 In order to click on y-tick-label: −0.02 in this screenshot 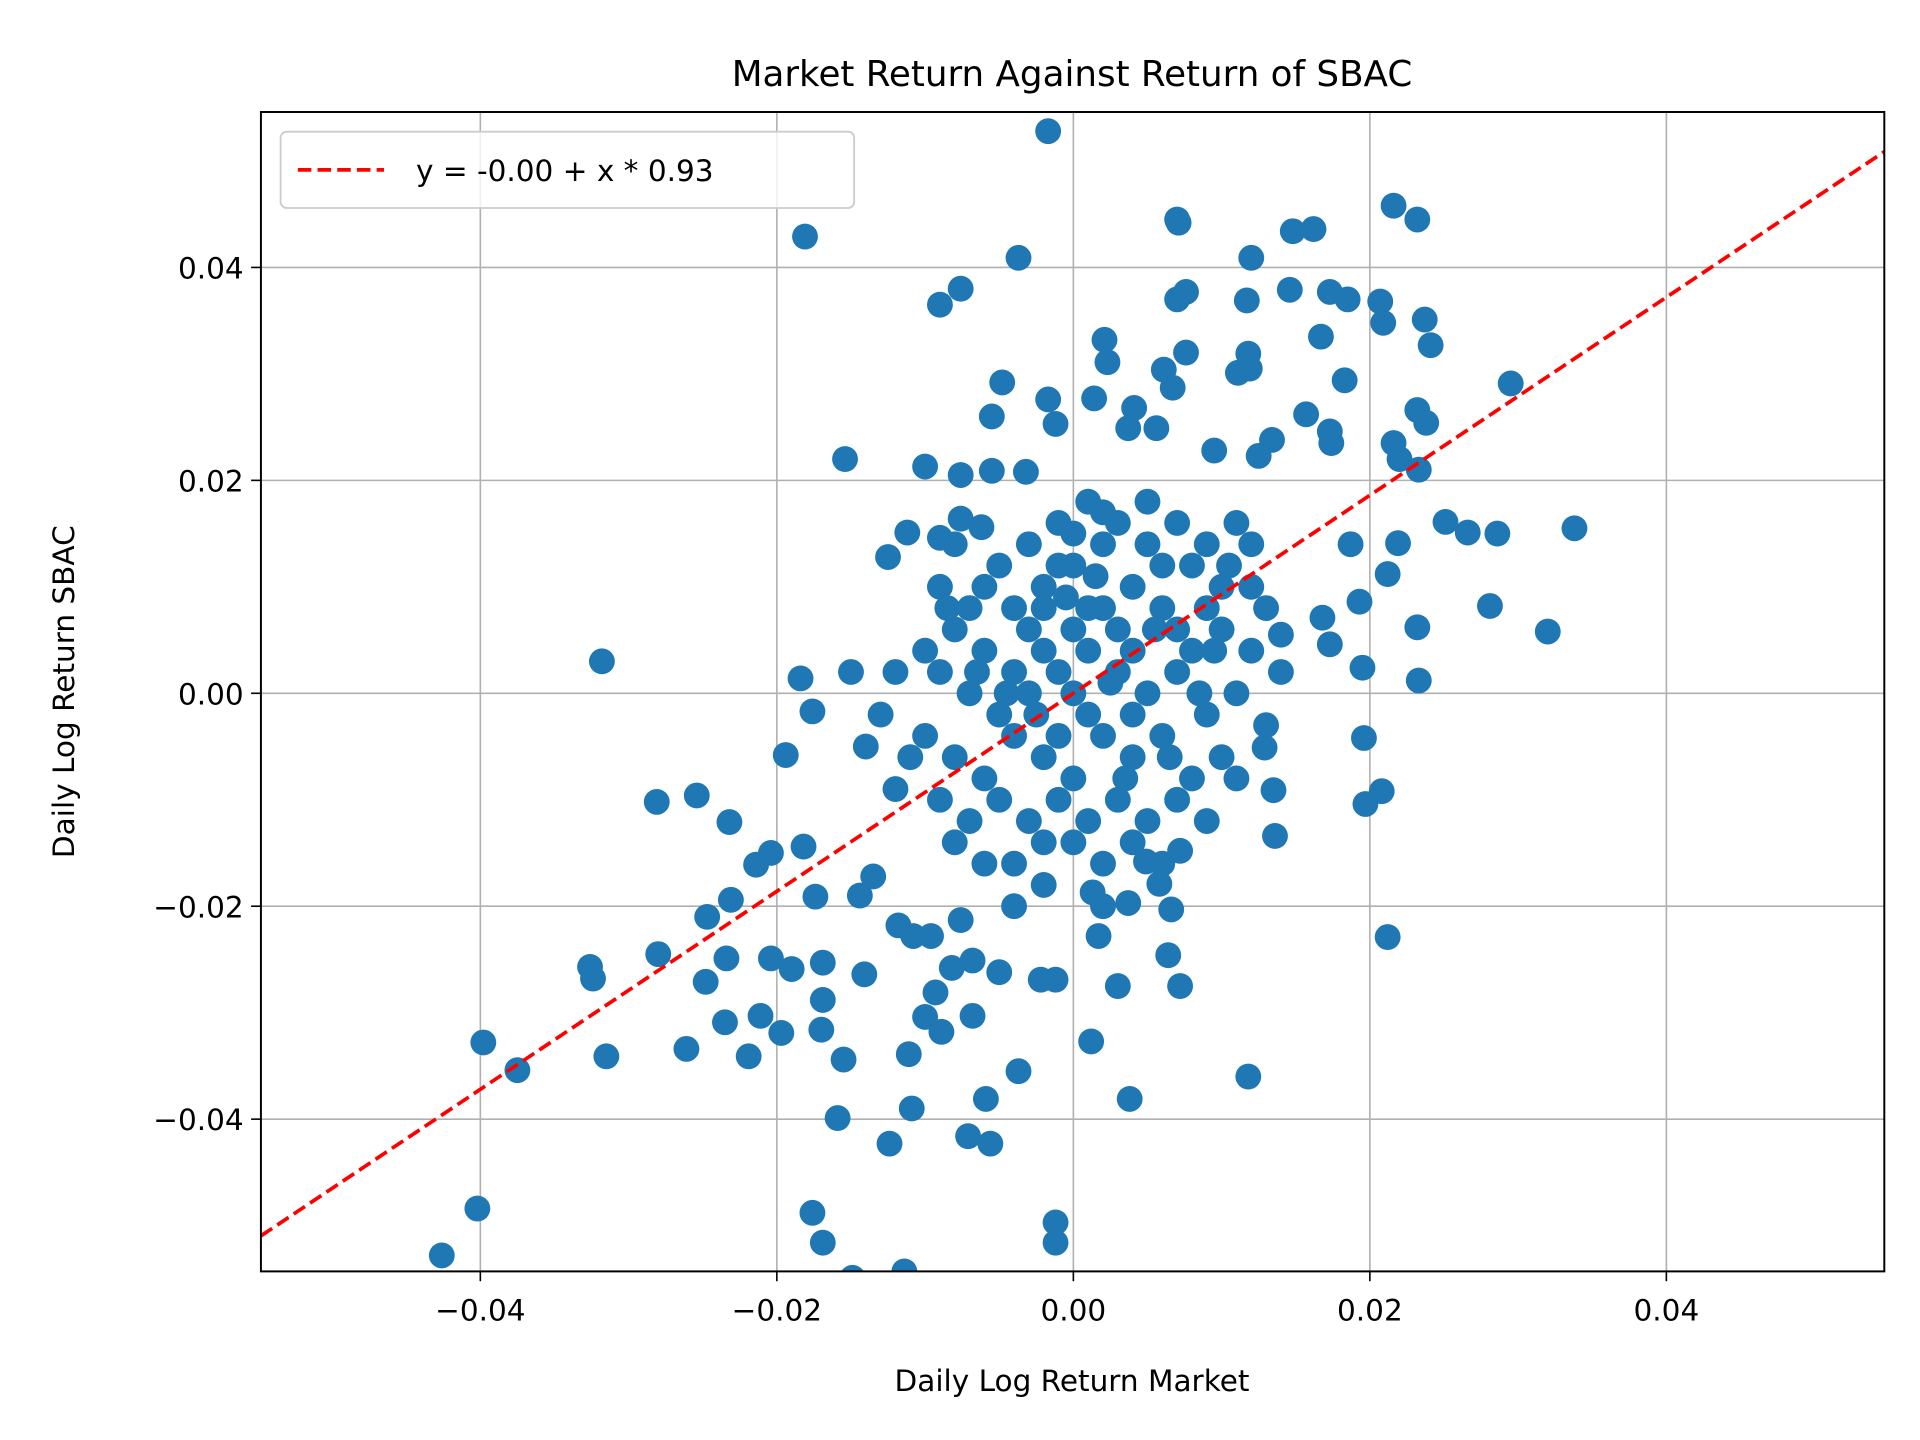, I will do `click(198, 907)`.